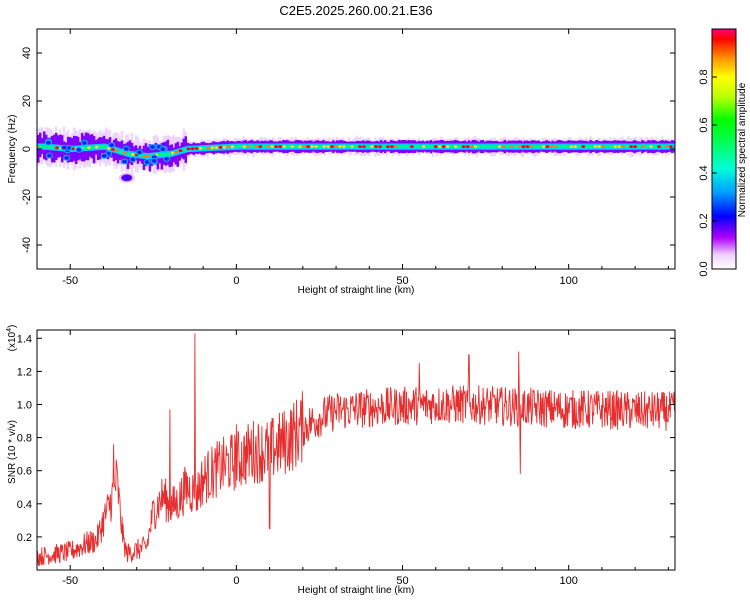  What do you see at coordinates (27, 101) in the screenshot?
I see `spectrogram-y-tick-label: 20` at bounding box center [27, 101].